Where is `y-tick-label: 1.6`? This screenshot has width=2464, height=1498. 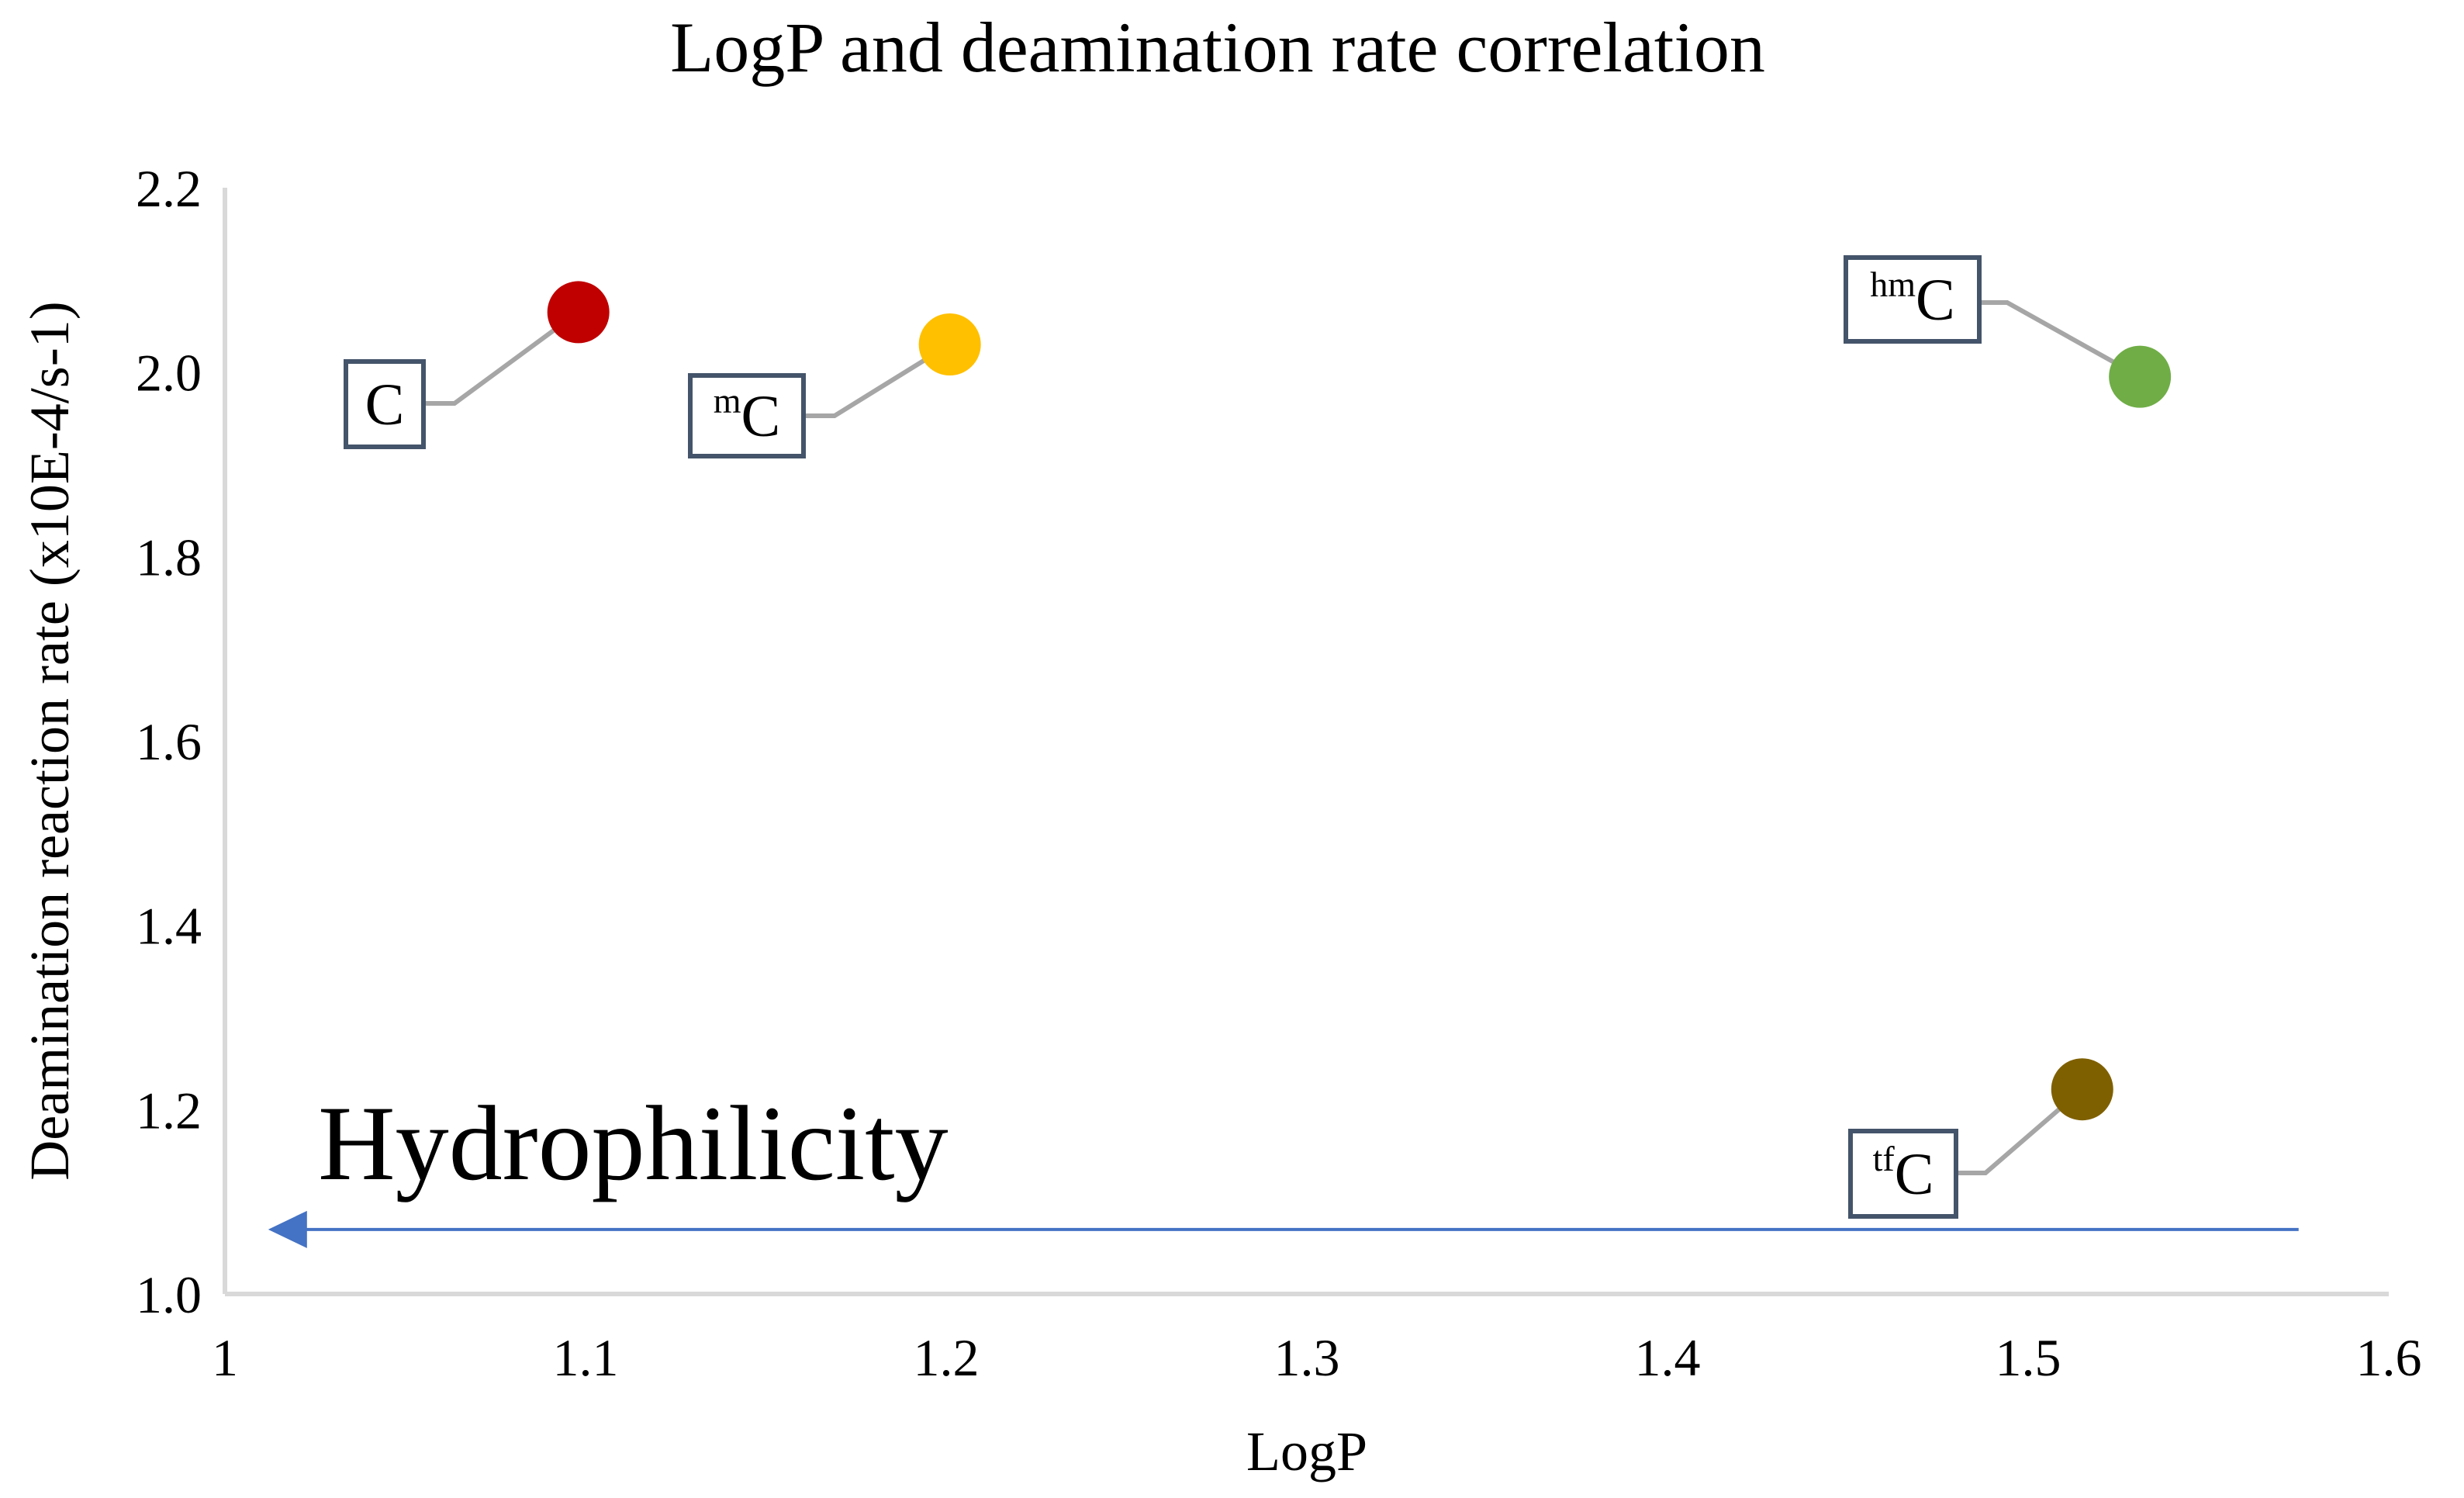 y-tick-label: 1.6 is located at coordinates (169, 741).